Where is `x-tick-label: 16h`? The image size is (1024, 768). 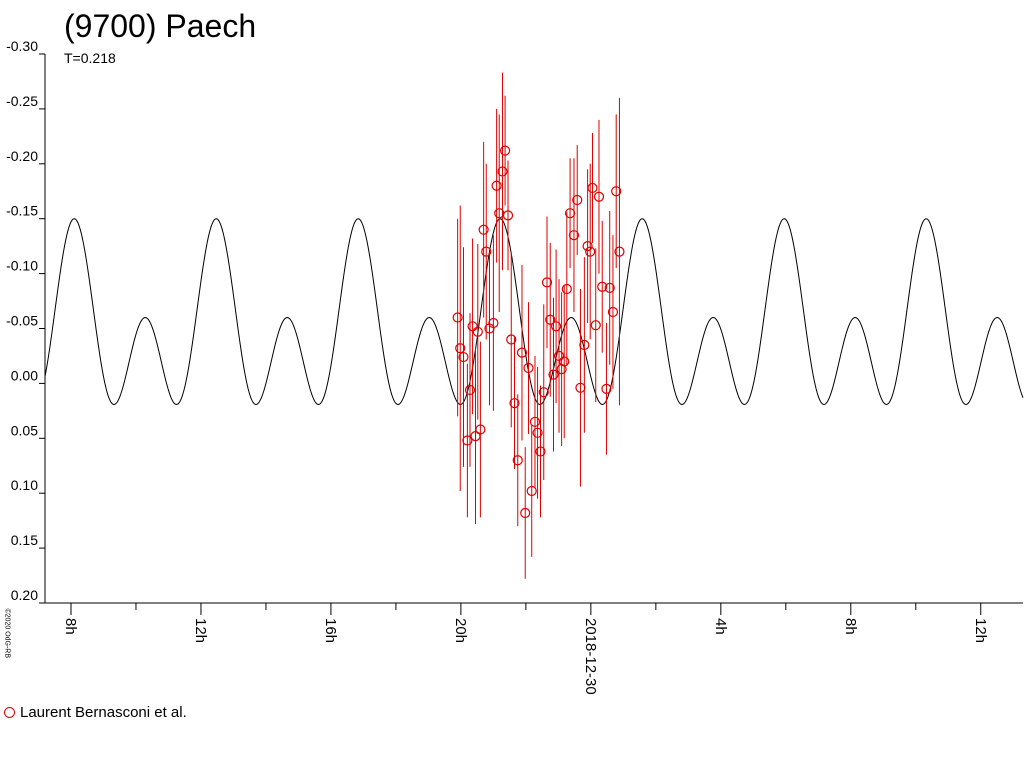
x-tick-label: 16h is located at coordinates (330, 630).